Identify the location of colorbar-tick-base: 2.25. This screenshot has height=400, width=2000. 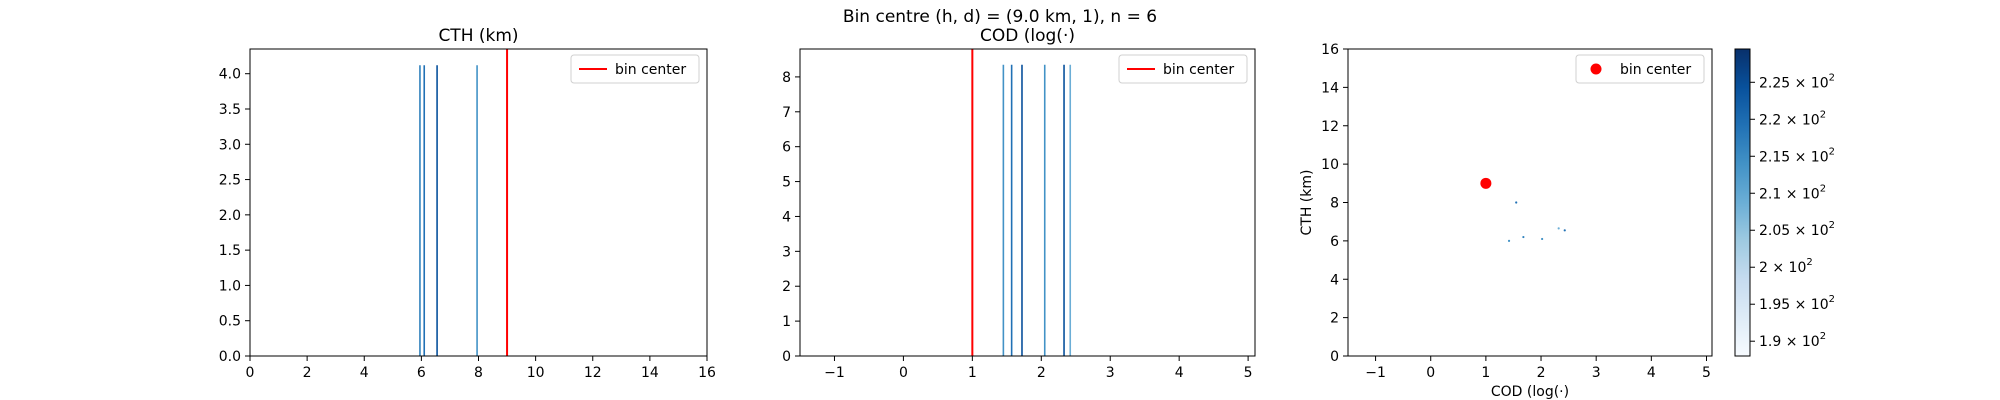
(1774, 83).